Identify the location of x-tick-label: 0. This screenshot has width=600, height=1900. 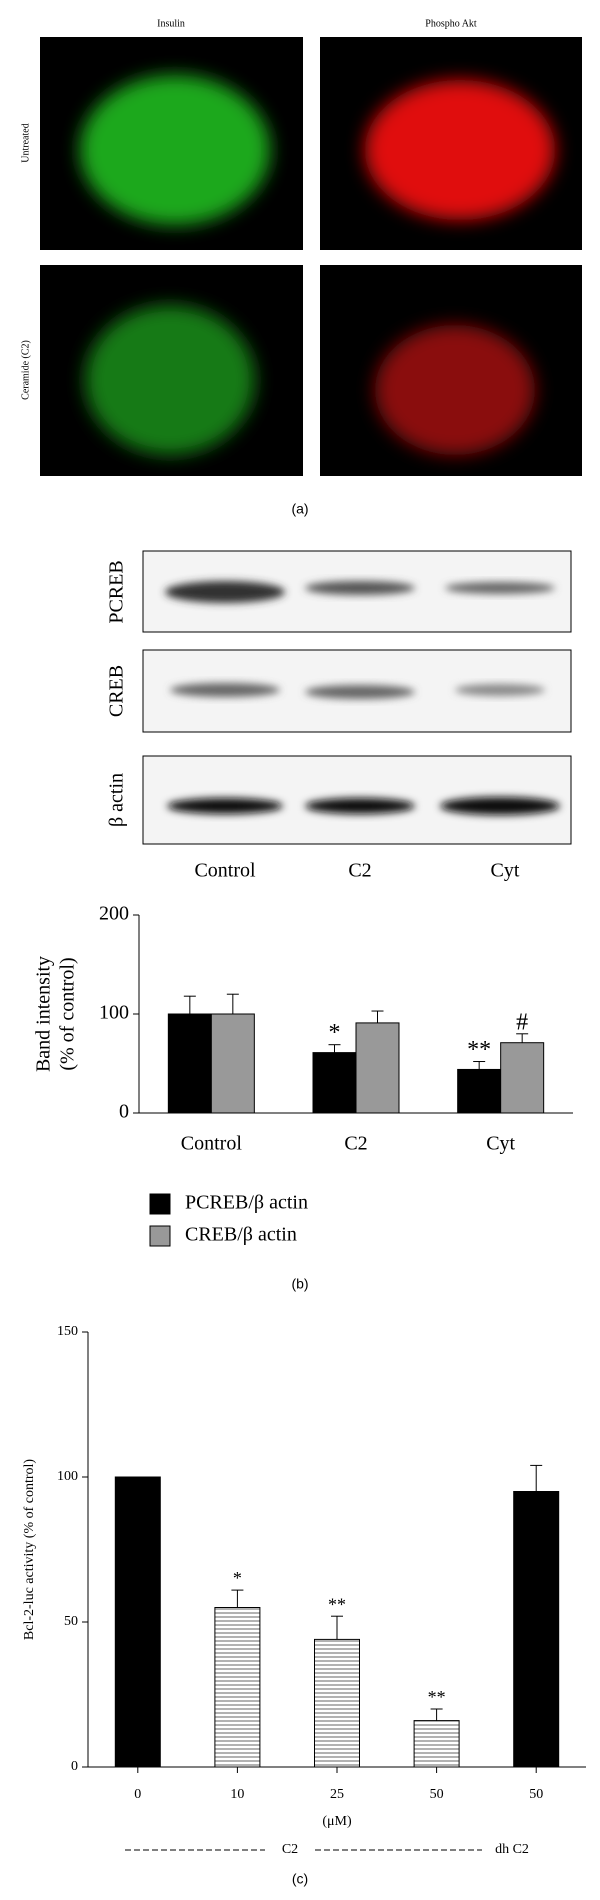
(137, 1794).